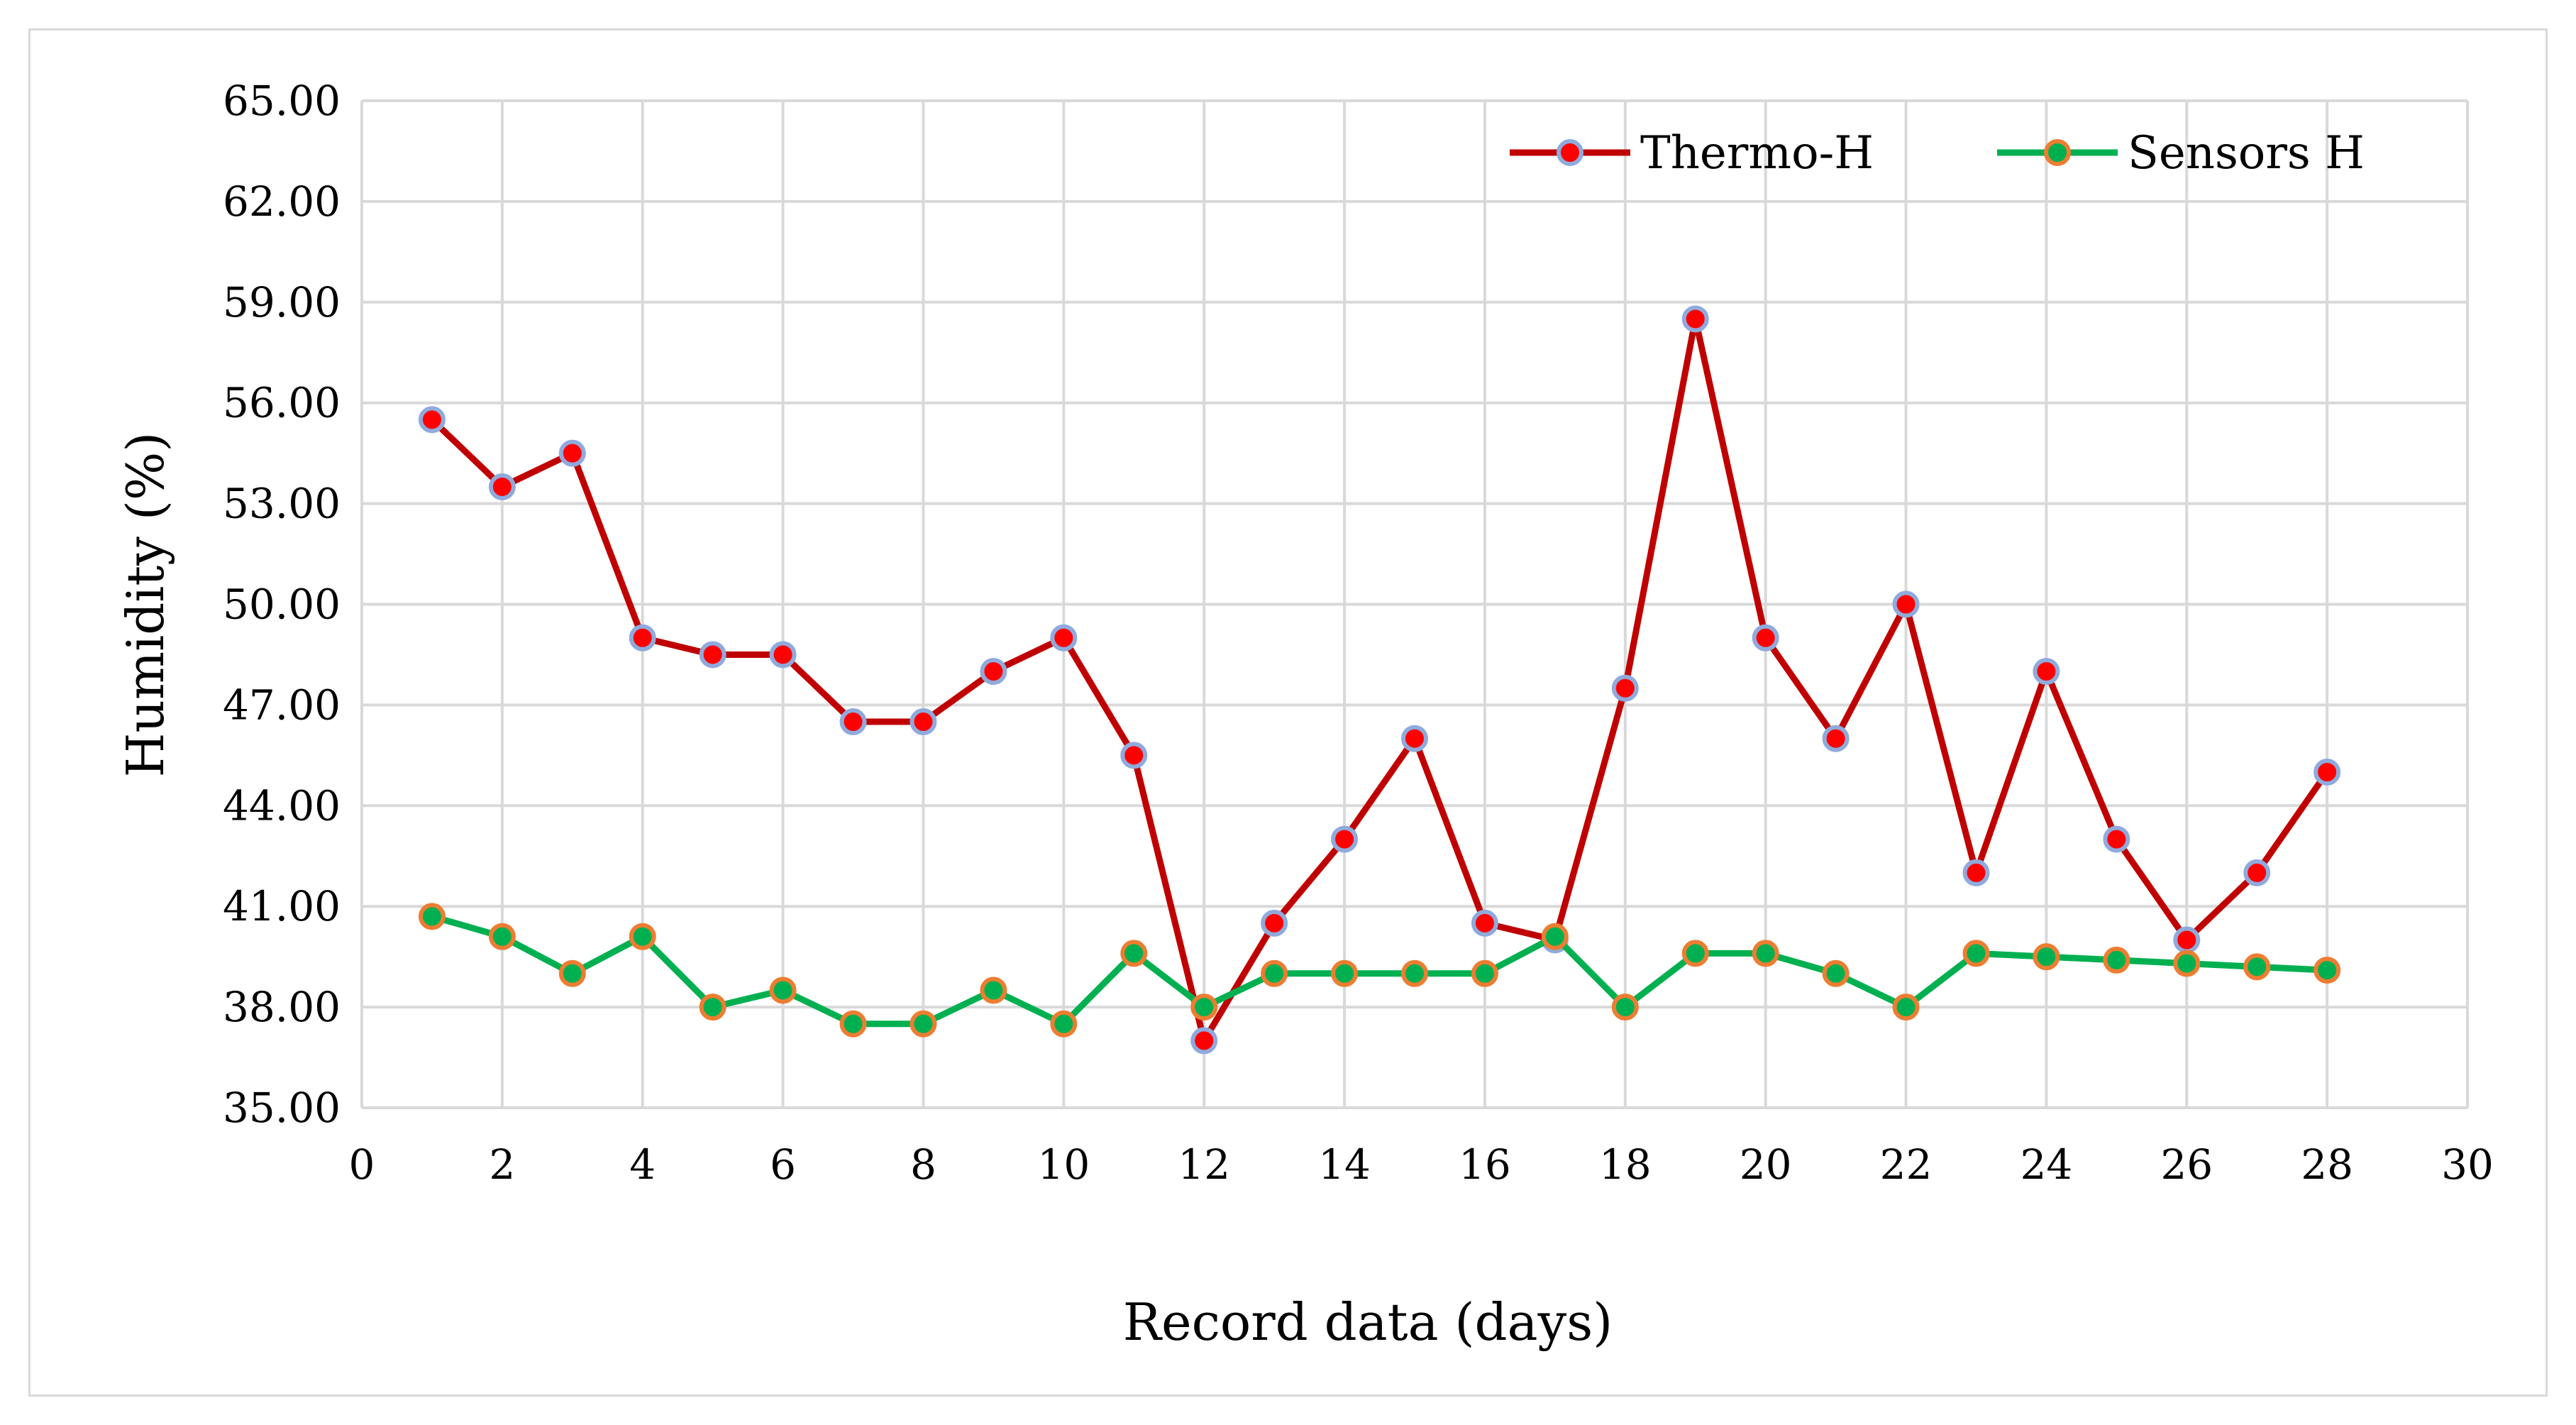  I want to click on x-tick-label-15: 30, so click(2467, 1164).